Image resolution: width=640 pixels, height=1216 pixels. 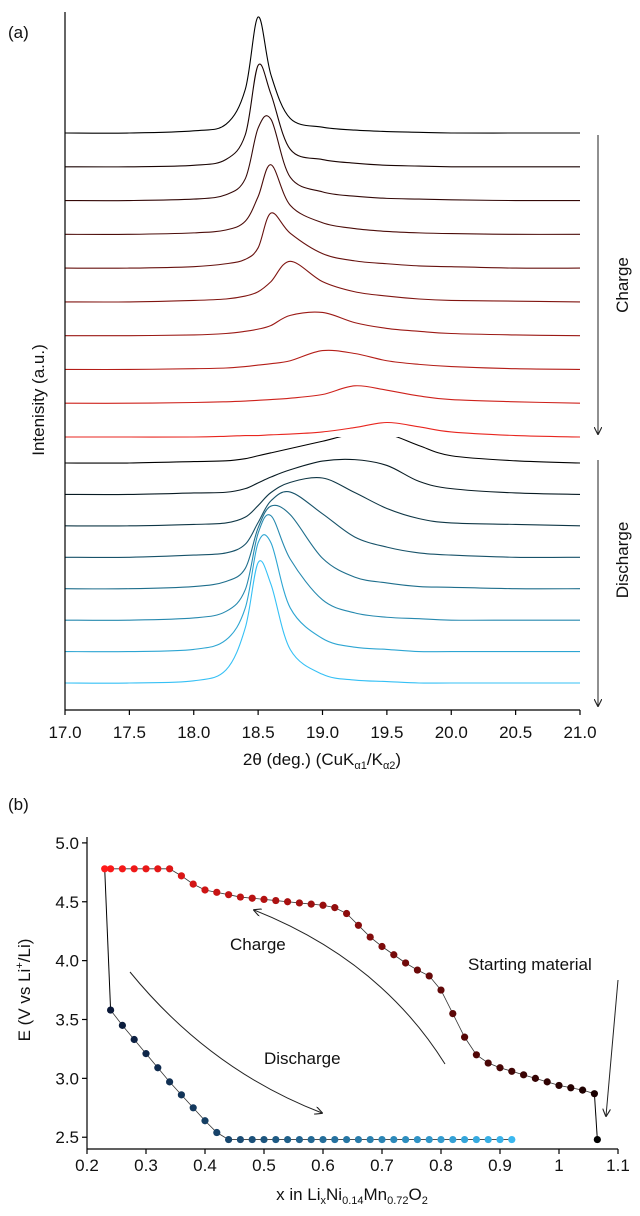 I want to click on x-tick-label: 0.6, so click(x=323, y=1165).